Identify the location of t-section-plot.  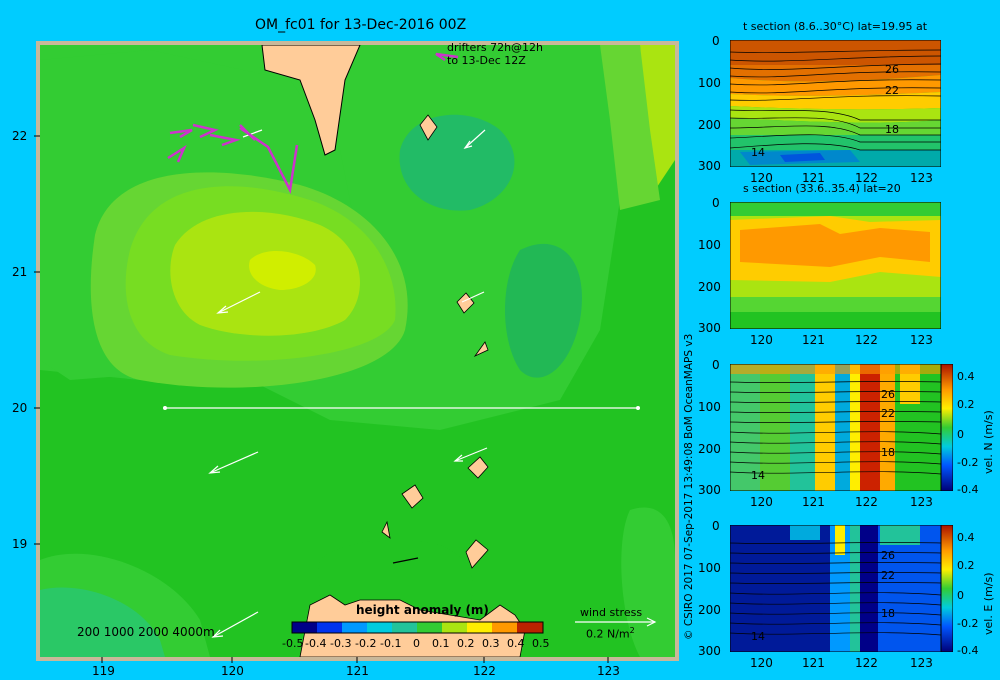
(835, 103).